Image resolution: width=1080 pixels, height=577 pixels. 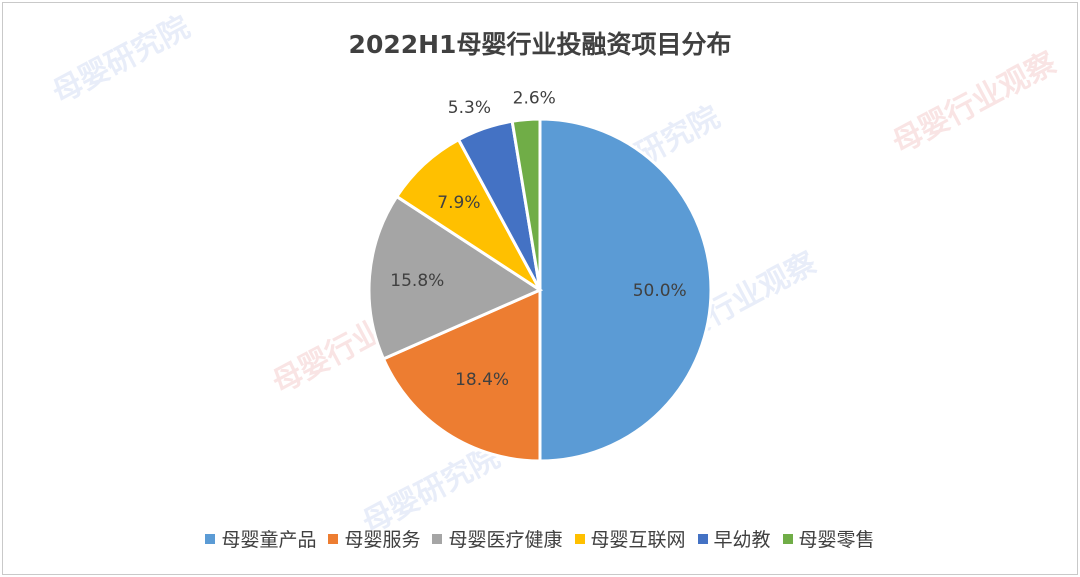 I want to click on legend-label: 早幼教, so click(x=742, y=540).